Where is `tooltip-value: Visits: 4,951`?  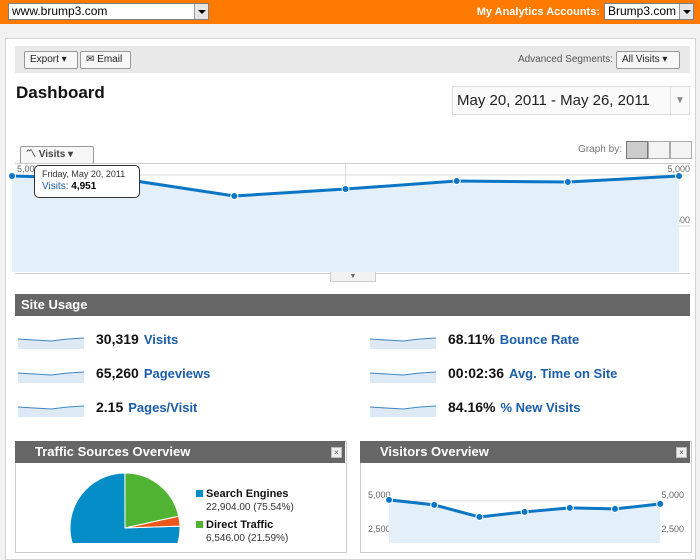 tooltip-value: Visits: 4,951 is located at coordinates (69, 186).